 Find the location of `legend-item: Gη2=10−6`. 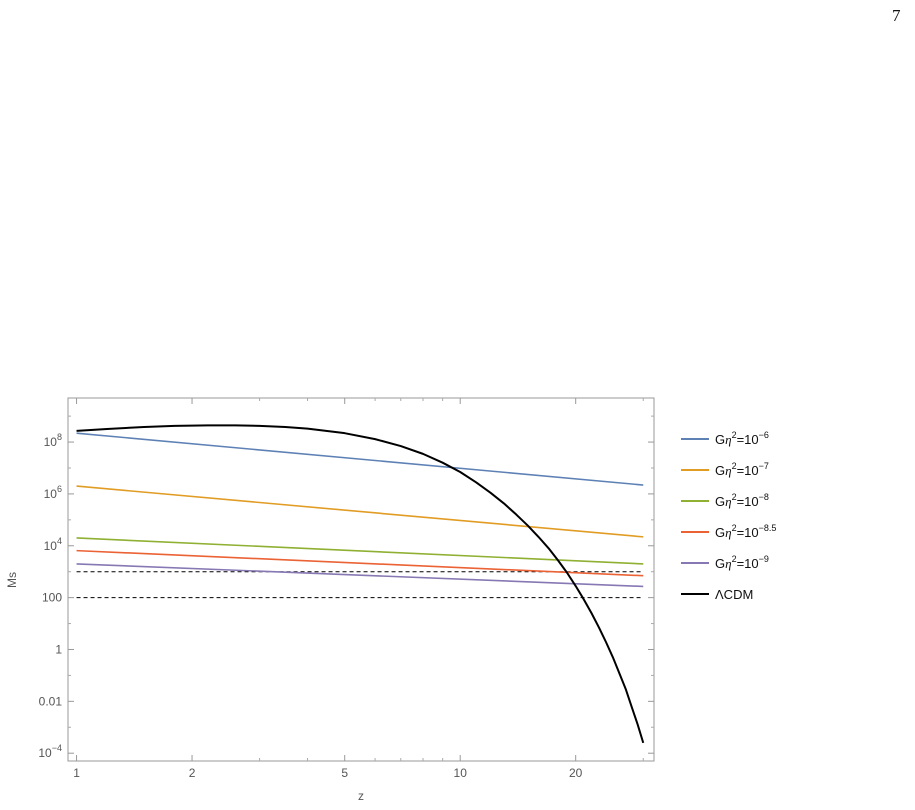

legend-item: Gη2=10−6 is located at coordinates (725, 438).